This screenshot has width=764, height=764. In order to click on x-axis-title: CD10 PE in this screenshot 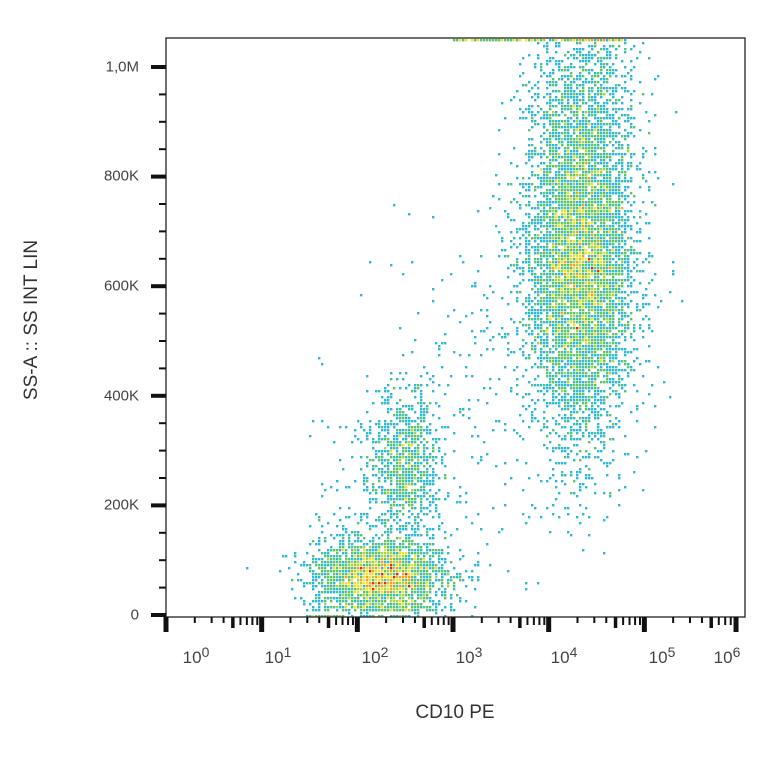, I will do `click(455, 712)`.